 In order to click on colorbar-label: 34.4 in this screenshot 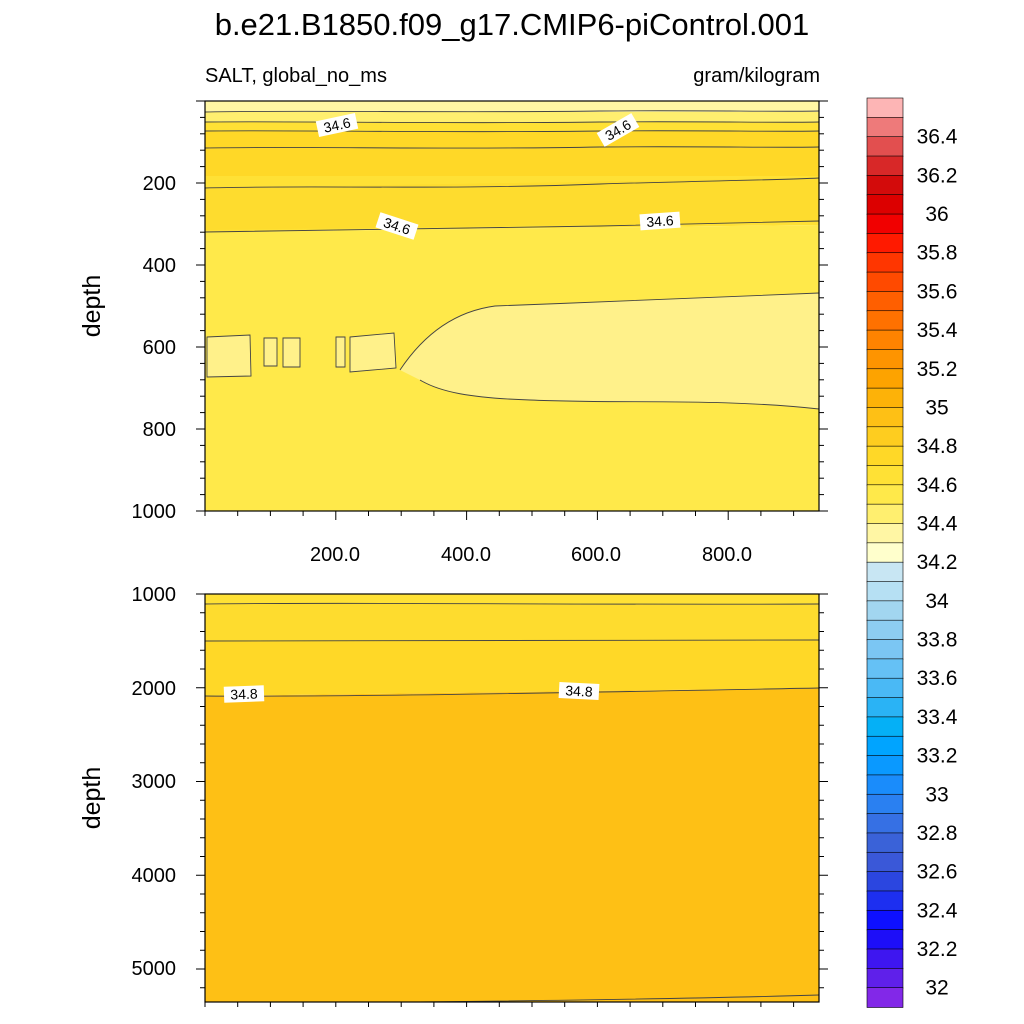, I will do `click(937, 523)`.